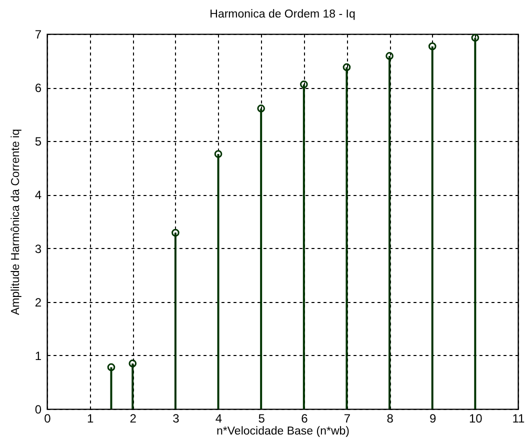 Image resolution: width=529 pixels, height=447 pixels. I want to click on x-tick-label: 9, so click(433, 419).